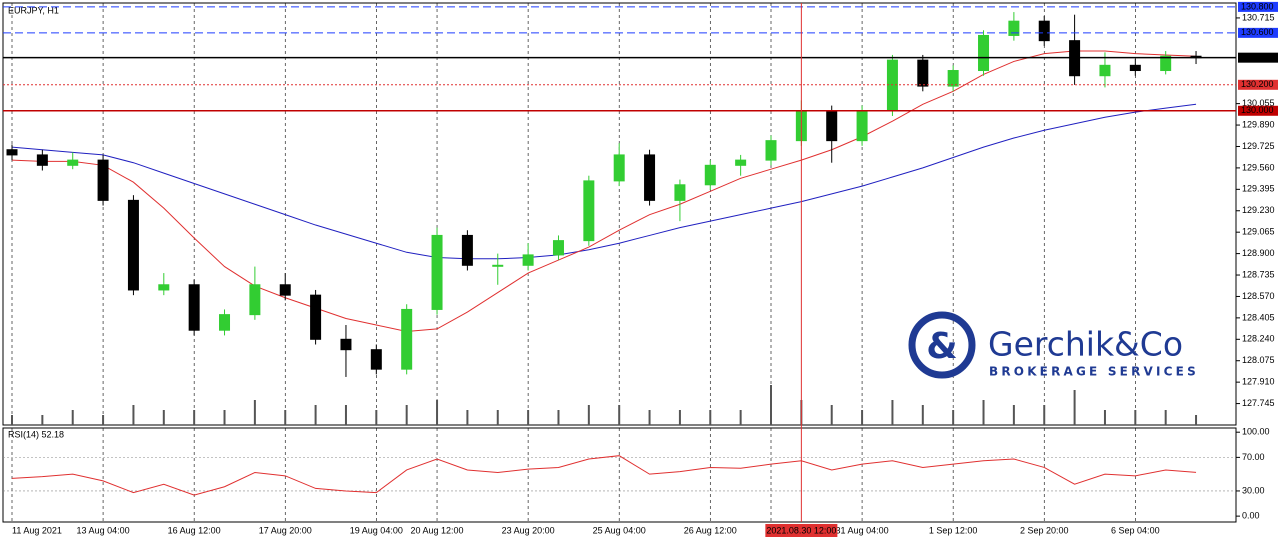 The height and width of the screenshot is (541, 1280). Describe the element at coordinates (194, 530) in the screenshot. I see `x-tick-label: 16 Aug 12:00` at that location.